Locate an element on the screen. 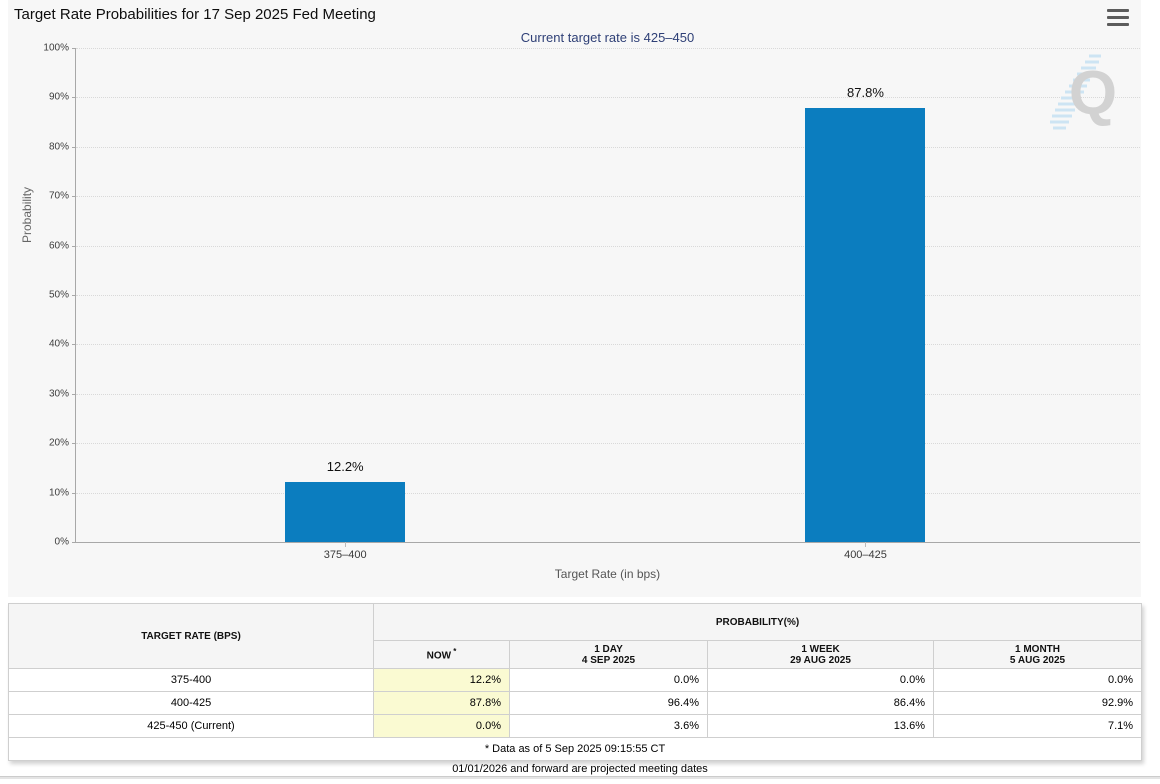 This screenshot has width=1160, height=784. y-axis-tick-label: 90% is located at coordinates (58, 97).